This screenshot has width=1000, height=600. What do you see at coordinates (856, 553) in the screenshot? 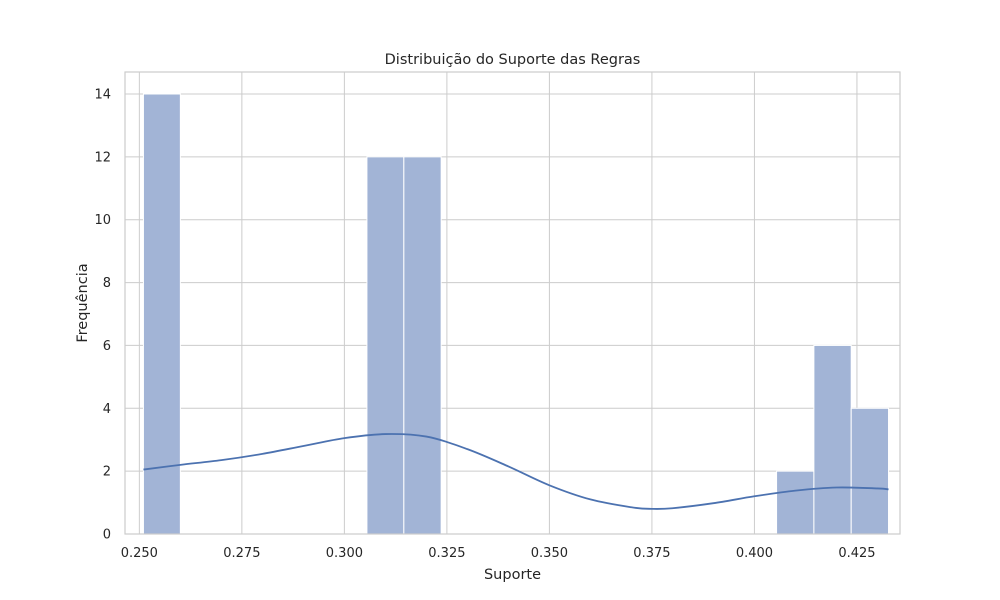
I see `x-tick-label: 0.425` at bounding box center [856, 553].